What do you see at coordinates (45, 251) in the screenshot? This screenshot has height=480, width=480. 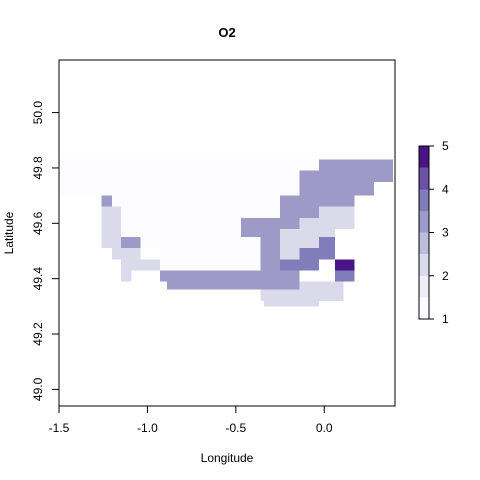 I see `y-axis: 49.0 49.2 49.4 49.6 49.8 50.0` at bounding box center [45, 251].